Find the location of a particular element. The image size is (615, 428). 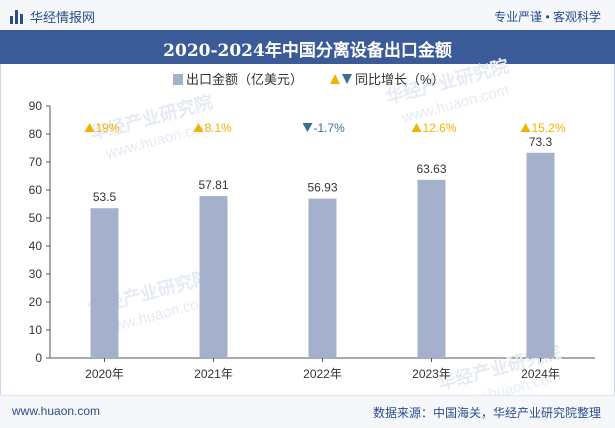

y-tick-label: 60 is located at coordinates (36, 190).